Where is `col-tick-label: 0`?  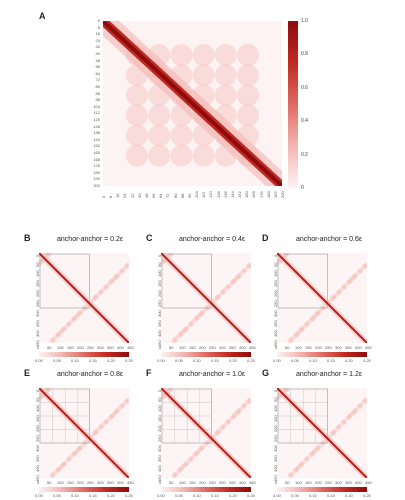 col-tick-label: 0 is located at coordinates (38, 347).